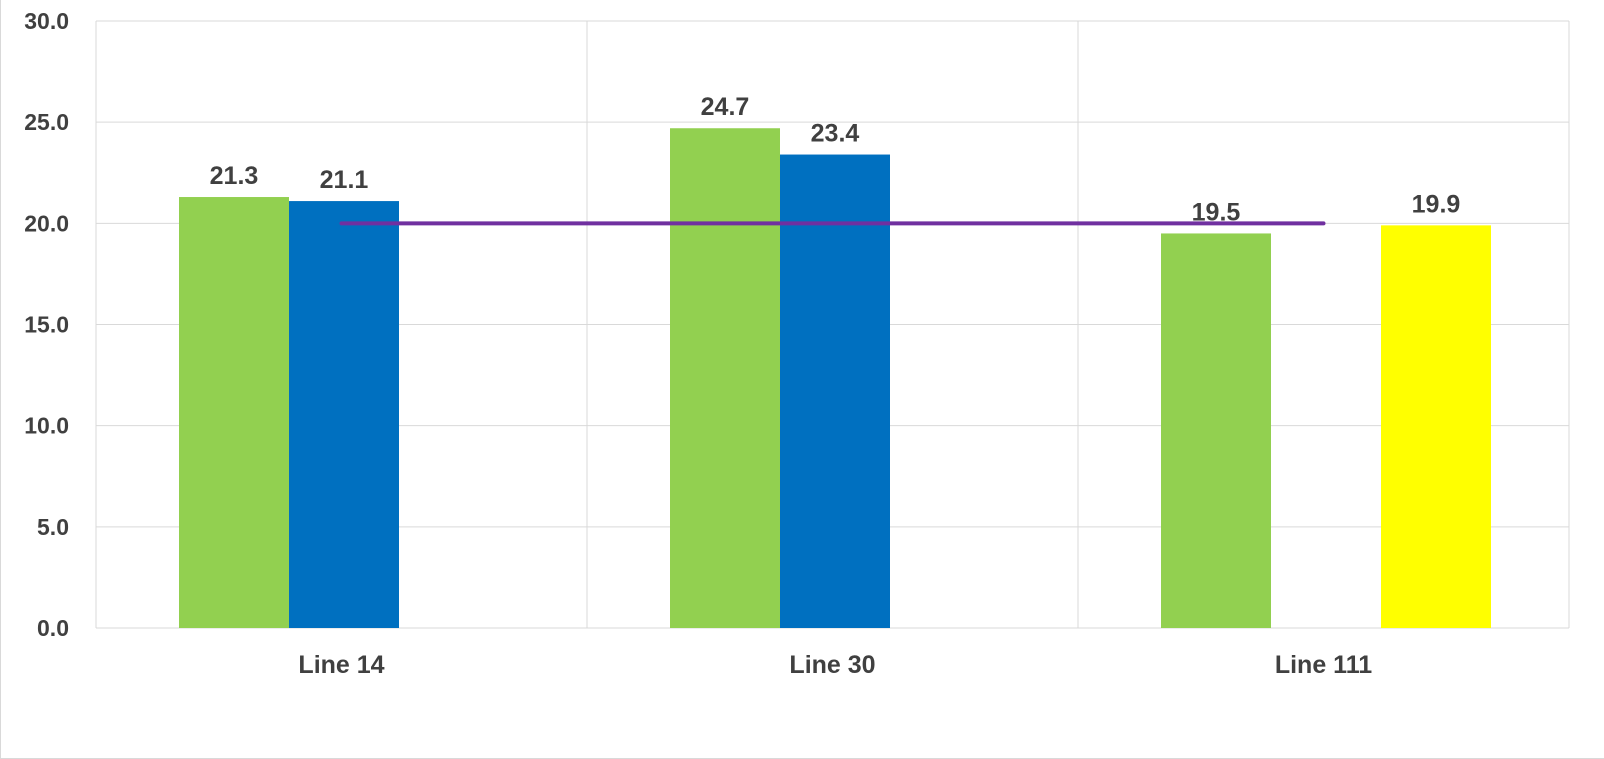 This screenshot has height=759, width=1604. What do you see at coordinates (1323, 665) in the screenshot?
I see `x-category-label: Line 111` at bounding box center [1323, 665].